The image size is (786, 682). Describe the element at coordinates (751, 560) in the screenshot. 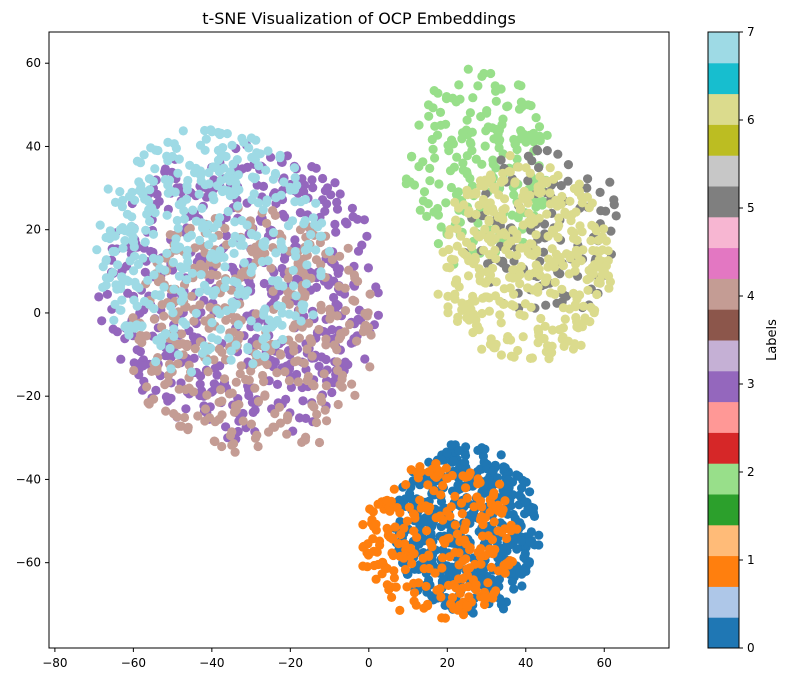

I see `colorbar-tick-label: 1` at that location.